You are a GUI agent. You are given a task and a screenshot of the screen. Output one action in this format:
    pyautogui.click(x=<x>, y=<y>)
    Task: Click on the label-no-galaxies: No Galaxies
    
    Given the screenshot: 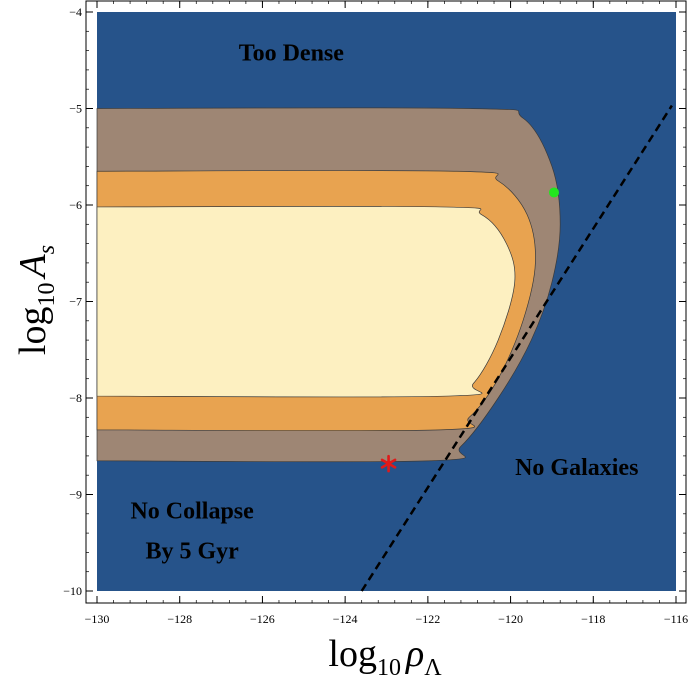 What is the action you would take?
    pyautogui.click(x=576, y=468)
    